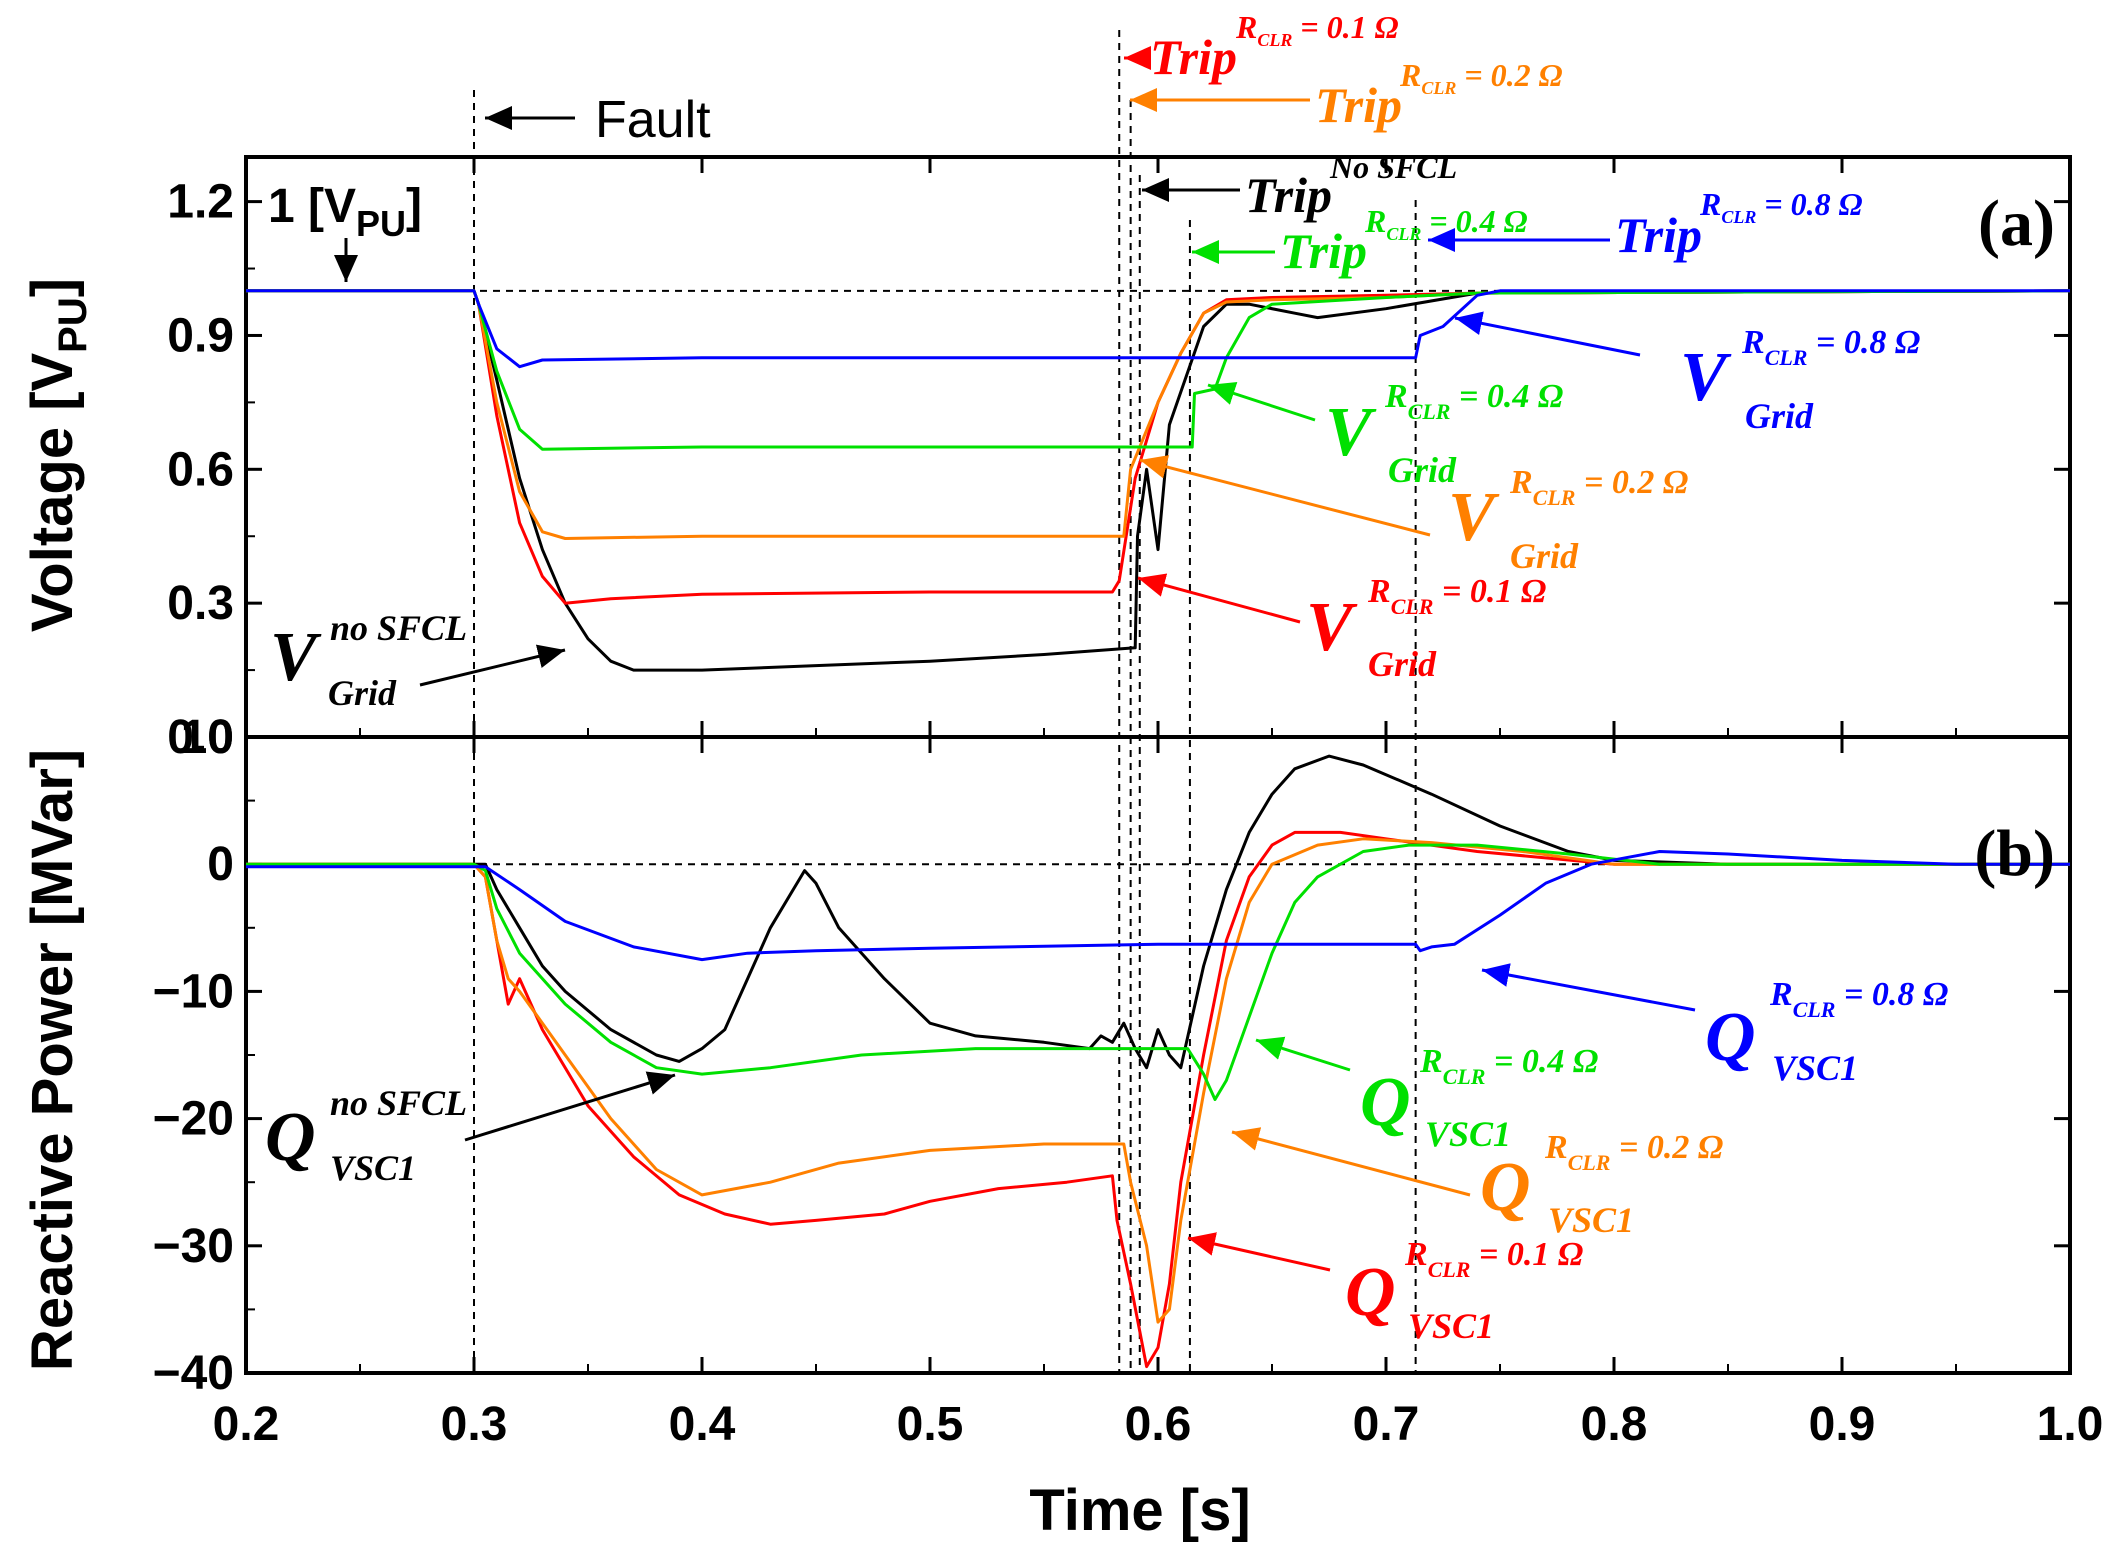 The image size is (2126, 1558). I want to click on trip-r01-annotation: Trip RCLR = 0.1 Ω, so click(1261, 47).